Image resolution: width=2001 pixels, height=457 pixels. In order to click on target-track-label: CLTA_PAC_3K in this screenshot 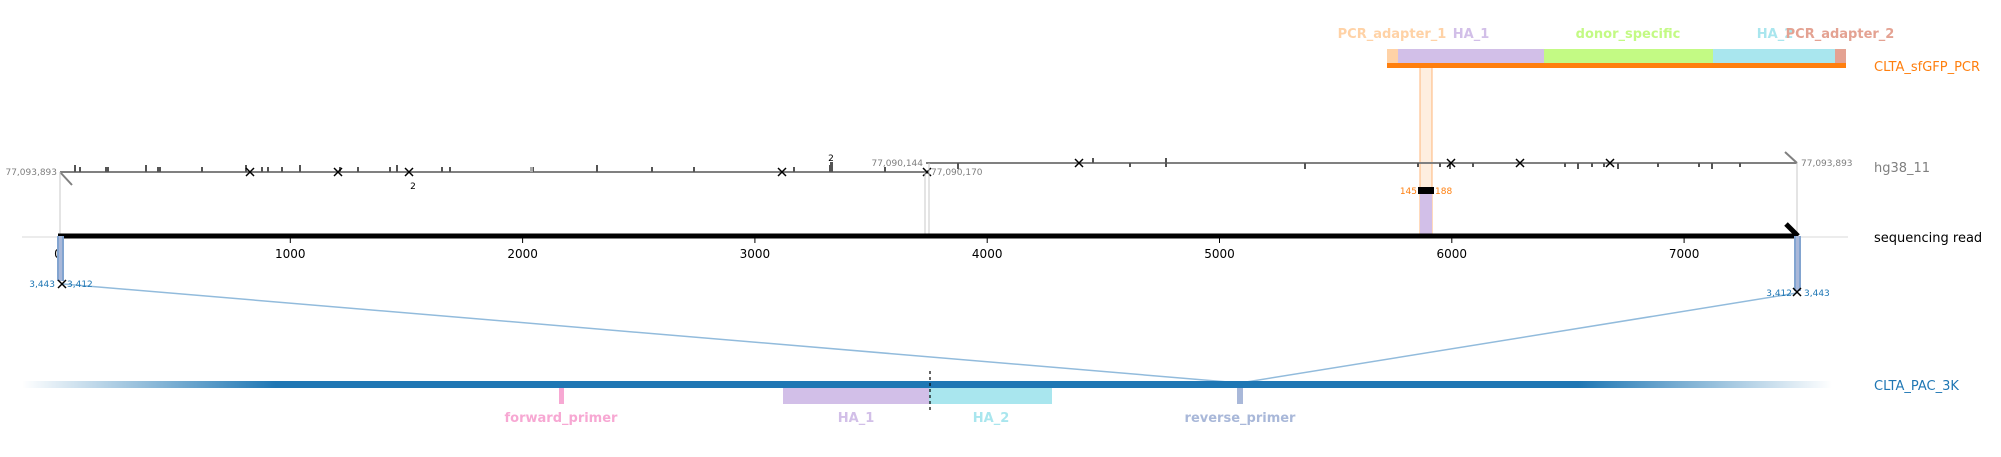, I will do `click(1916, 386)`.